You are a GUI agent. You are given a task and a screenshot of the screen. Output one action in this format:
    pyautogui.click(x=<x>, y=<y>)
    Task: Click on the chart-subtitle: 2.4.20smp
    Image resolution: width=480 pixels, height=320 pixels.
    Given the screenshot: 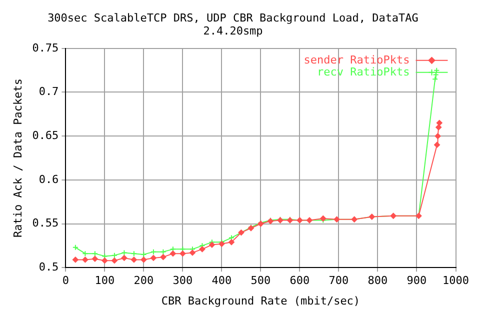 What is the action you would take?
    pyautogui.click(x=233, y=31)
    